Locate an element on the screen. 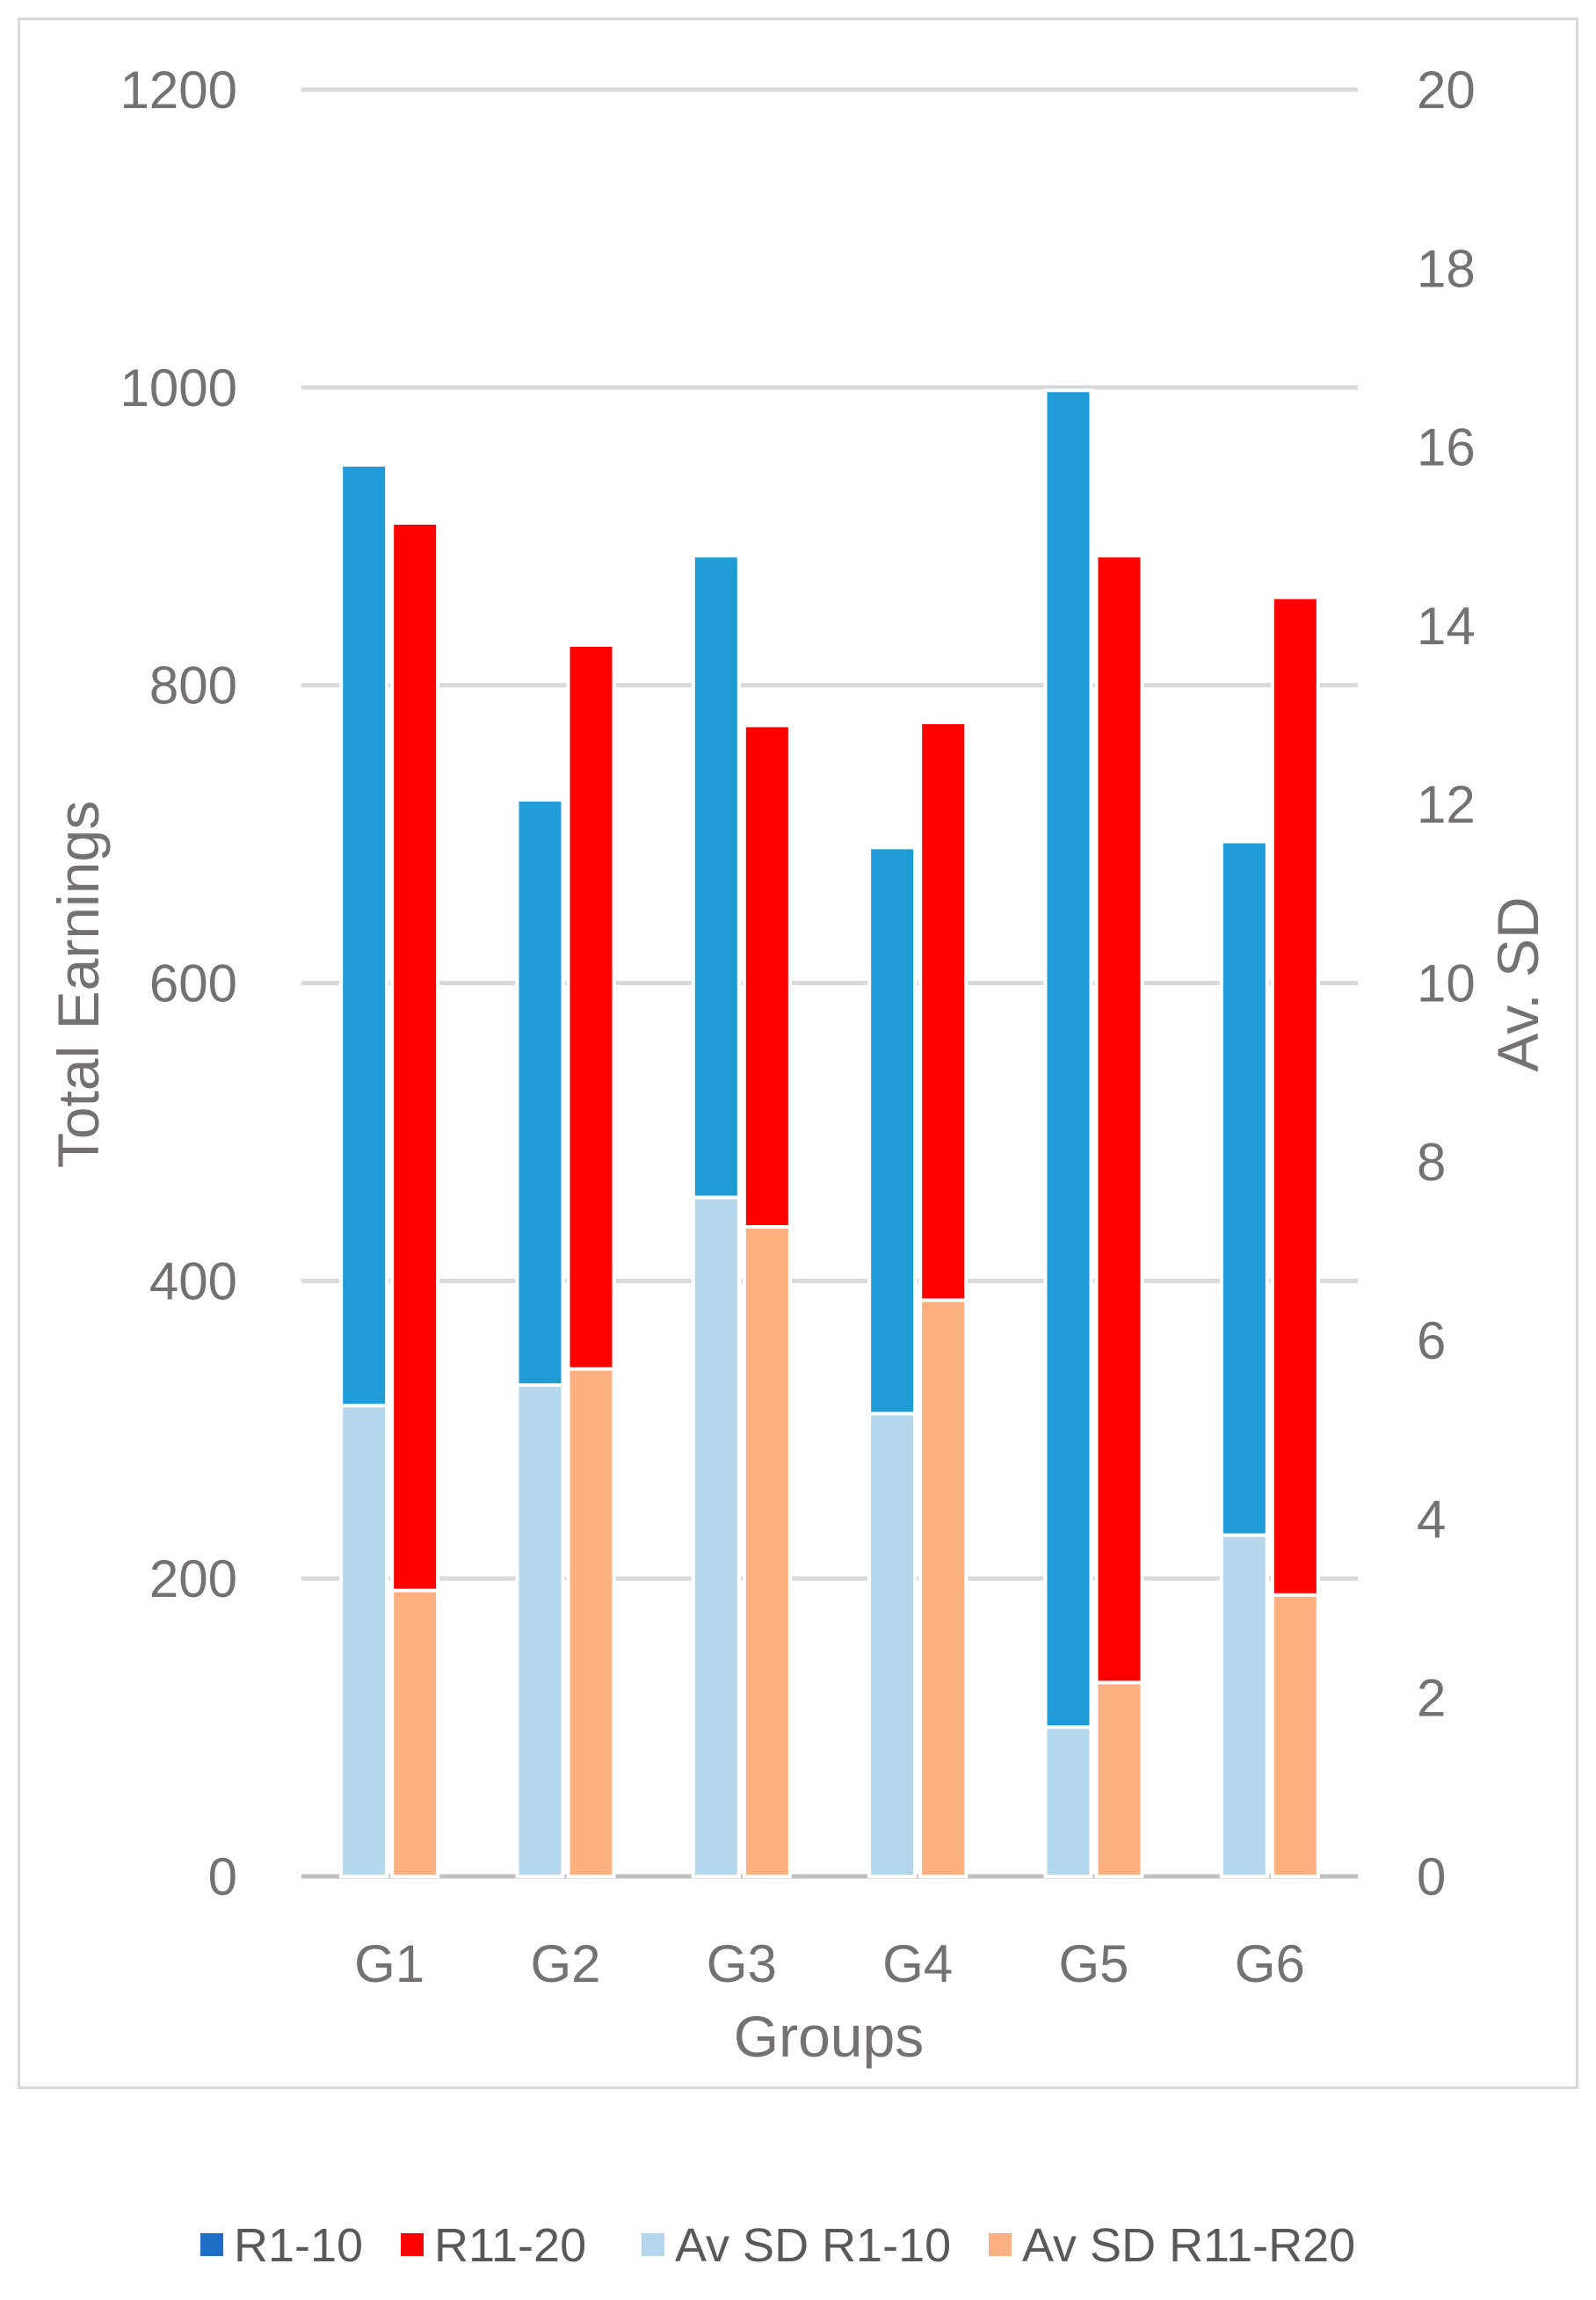 The height and width of the screenshot is (2300, 1596). y2-tick-label: 12 is located at coordinates (1446, 805).